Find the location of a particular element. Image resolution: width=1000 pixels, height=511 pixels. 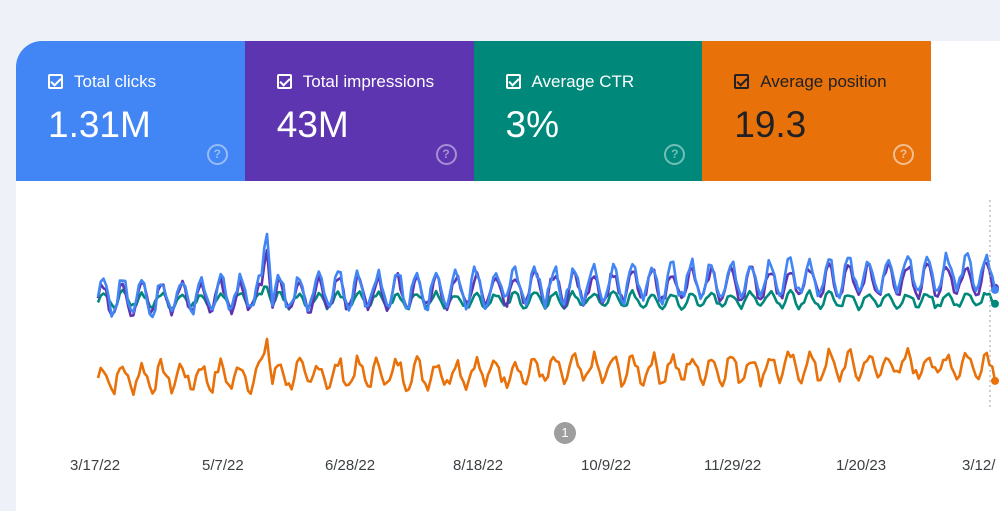

series-line-average-ctr-end-point is located at coordinates (995, 303).